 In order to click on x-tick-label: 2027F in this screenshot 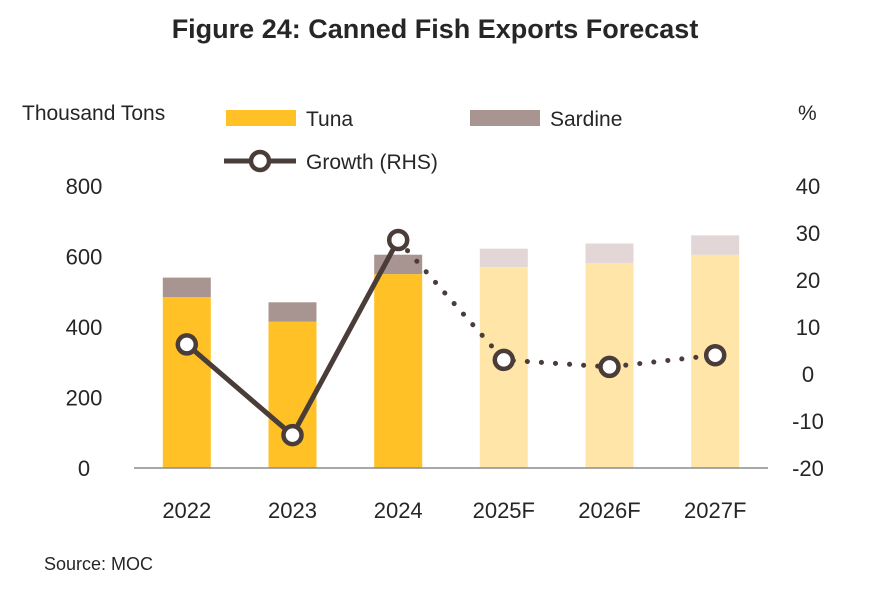, I will do `click(715, 510)`.